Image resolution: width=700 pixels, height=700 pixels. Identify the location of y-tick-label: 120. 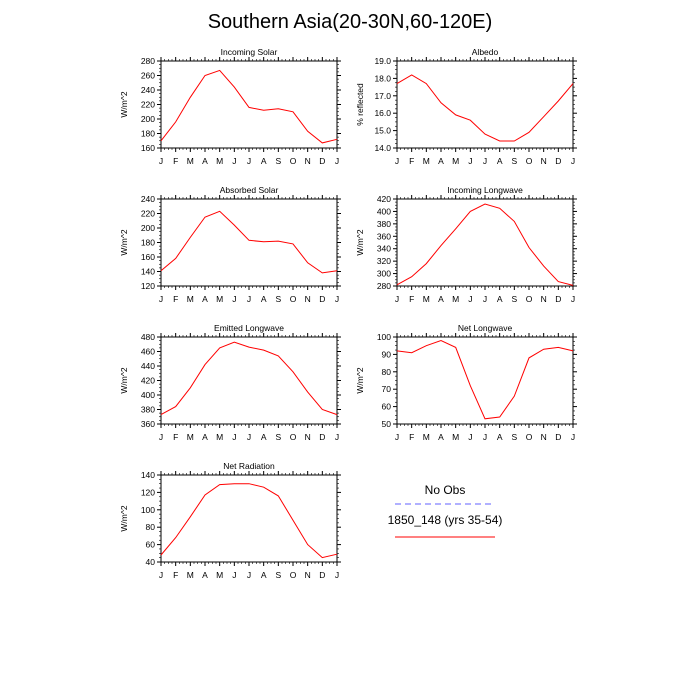
(148, 286).